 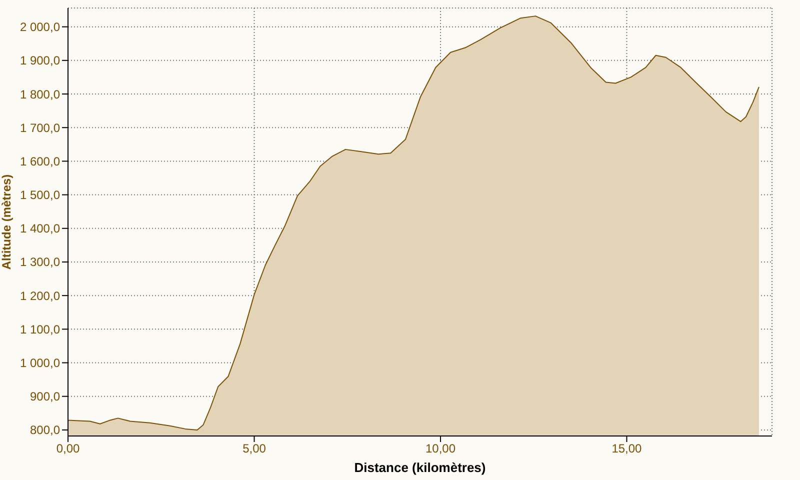 What do you see at coordinates (40, 229) in the screenshot?
I see `y-tick-label: 1 400,0` at bounding box center [40, 229].